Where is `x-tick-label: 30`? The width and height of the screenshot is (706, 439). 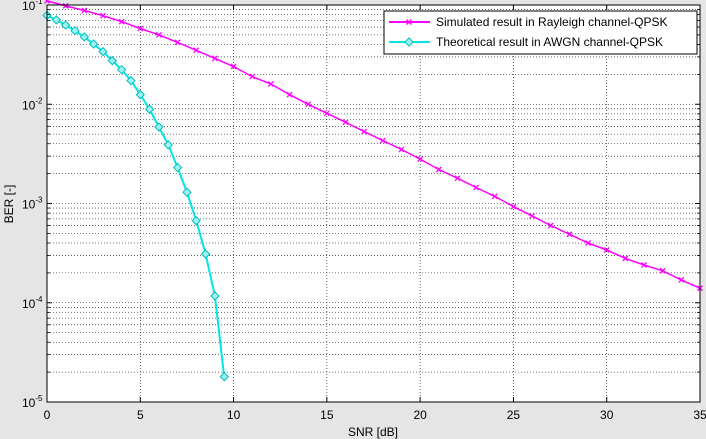 x-tick-label: 30 is located at coordinates (607, 415).